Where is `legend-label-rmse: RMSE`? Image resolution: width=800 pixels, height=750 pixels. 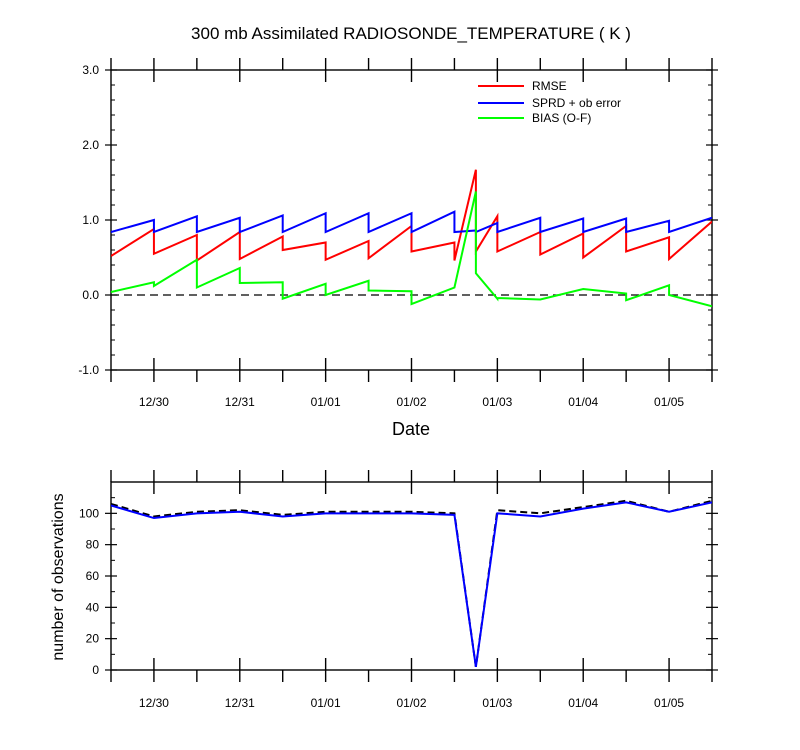 legend-label-rmse: RMSE is located at coordinates (549, 86).